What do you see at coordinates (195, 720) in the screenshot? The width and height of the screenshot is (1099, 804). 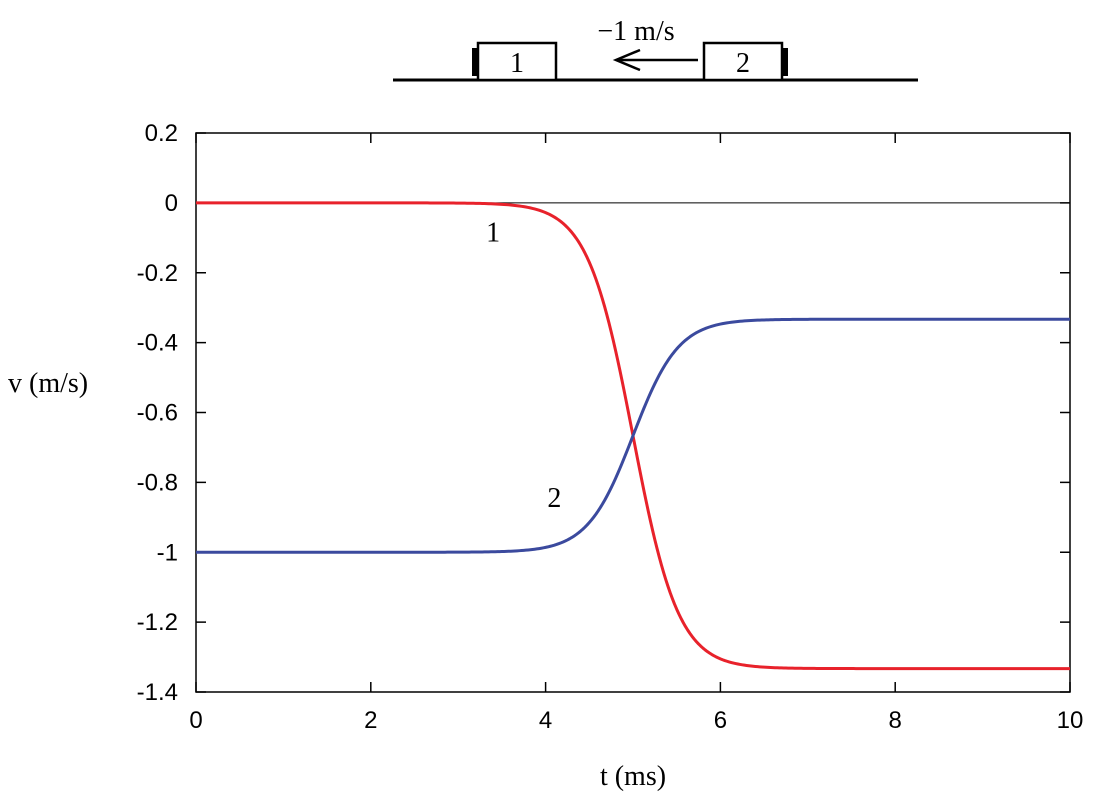 I see `x-tick-label: 0` at bounding box center [195, 720].